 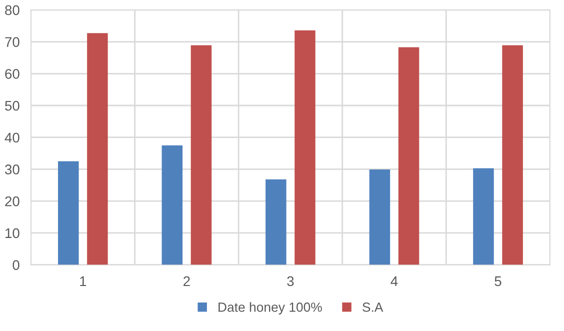 I want to click on legend-label: Date honey 100%, so click(x=270, y=308).